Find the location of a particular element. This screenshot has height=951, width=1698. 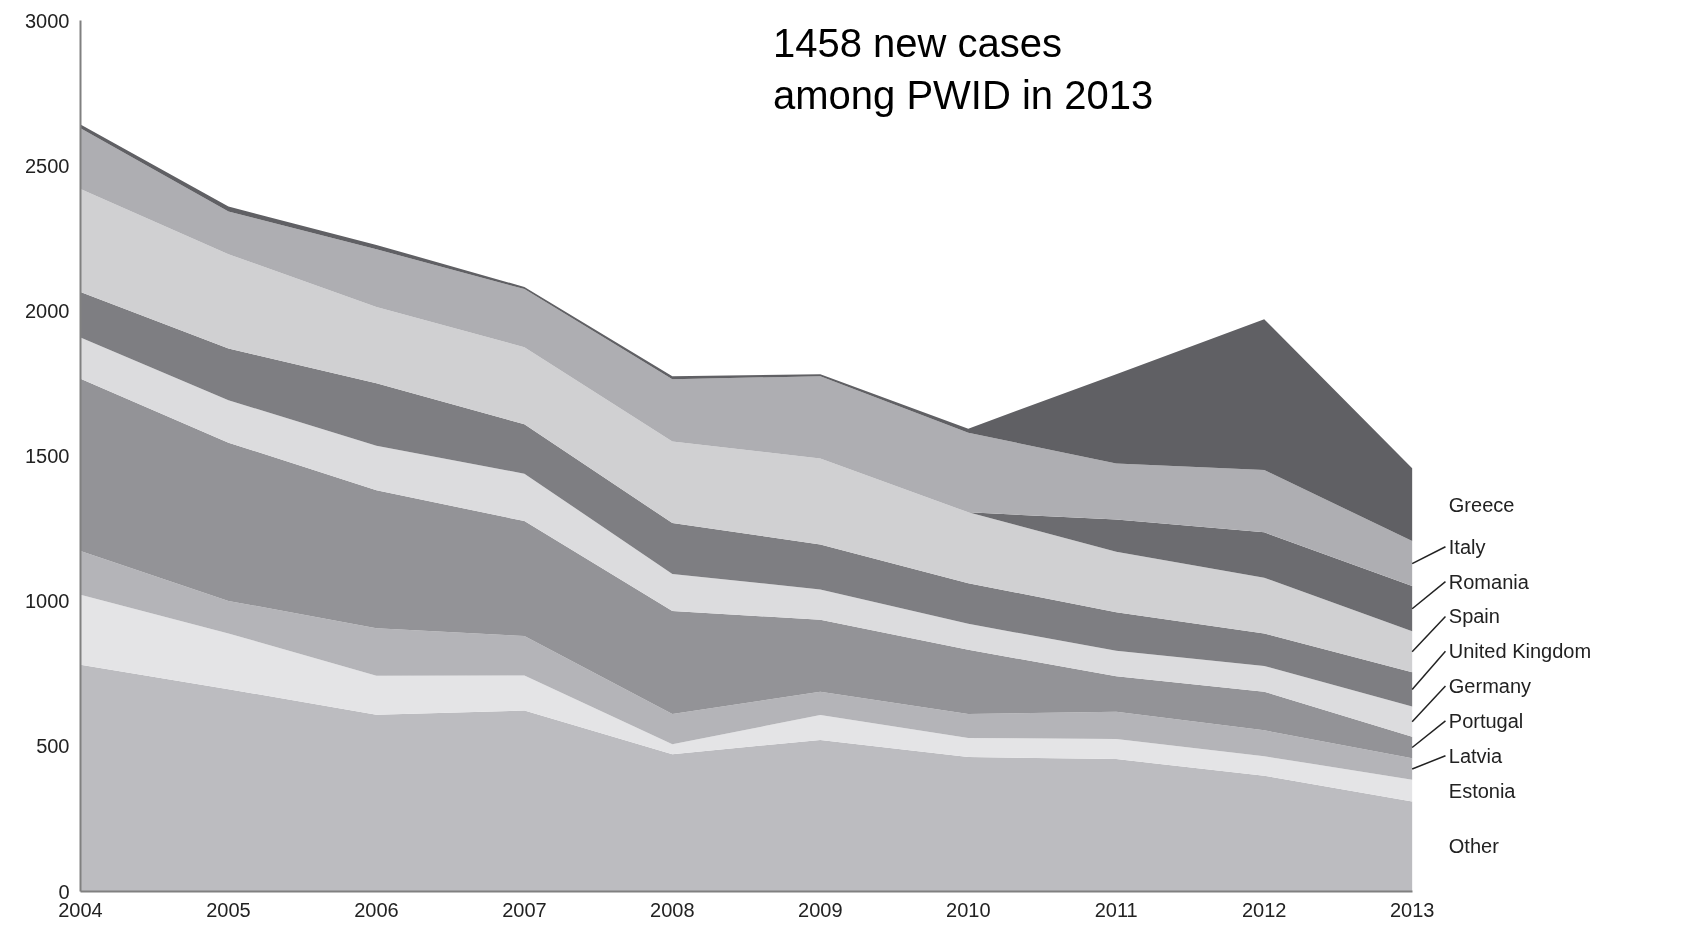

series-label: Other is located at coordinates (1474, 846).